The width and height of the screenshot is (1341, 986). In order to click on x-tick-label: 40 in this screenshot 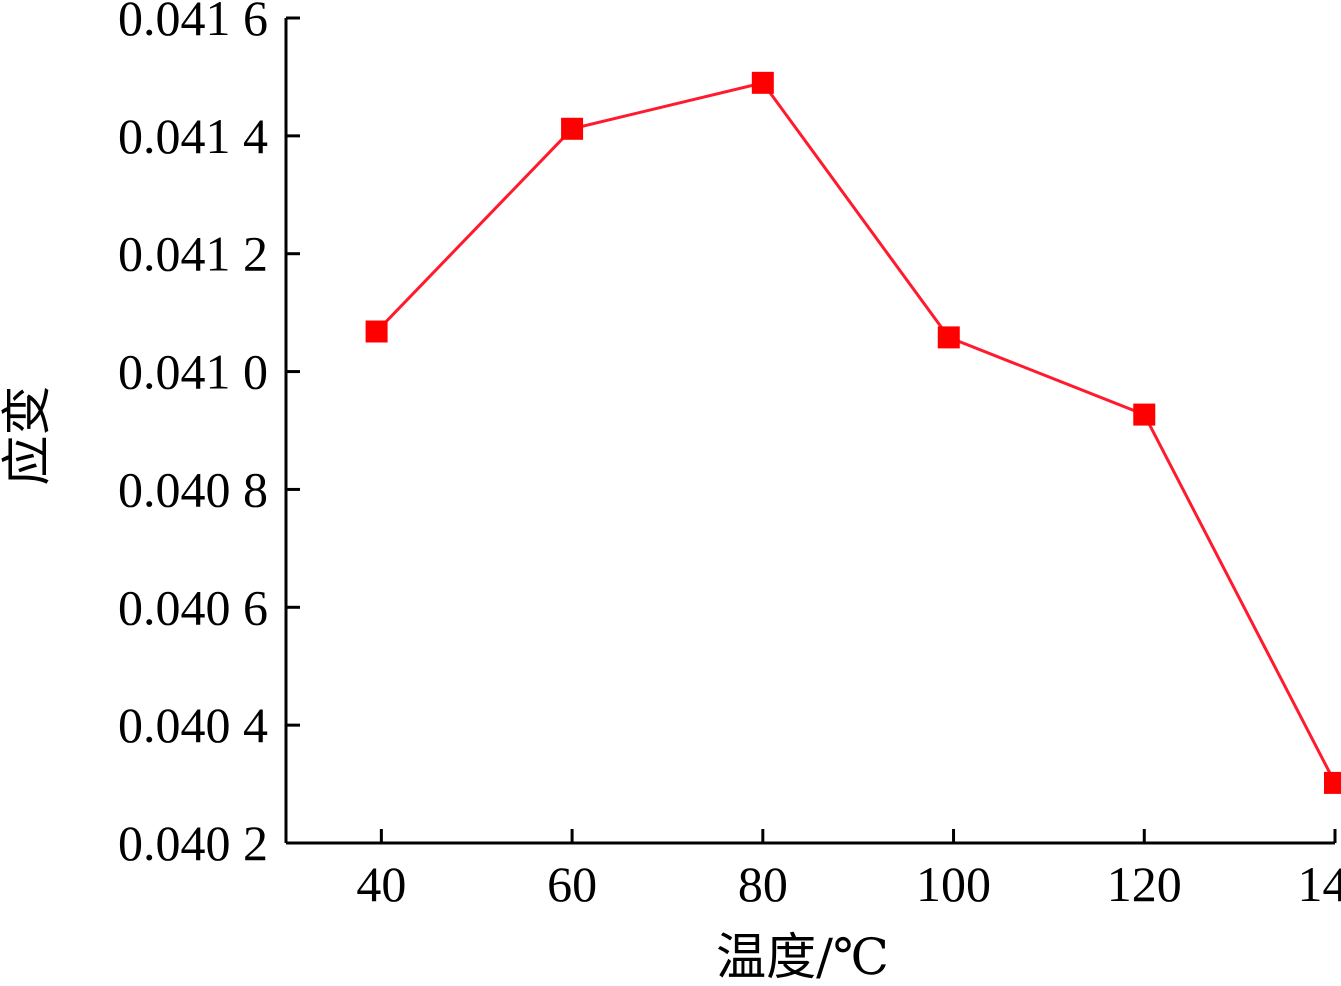, I will do `click(381, 884)`.